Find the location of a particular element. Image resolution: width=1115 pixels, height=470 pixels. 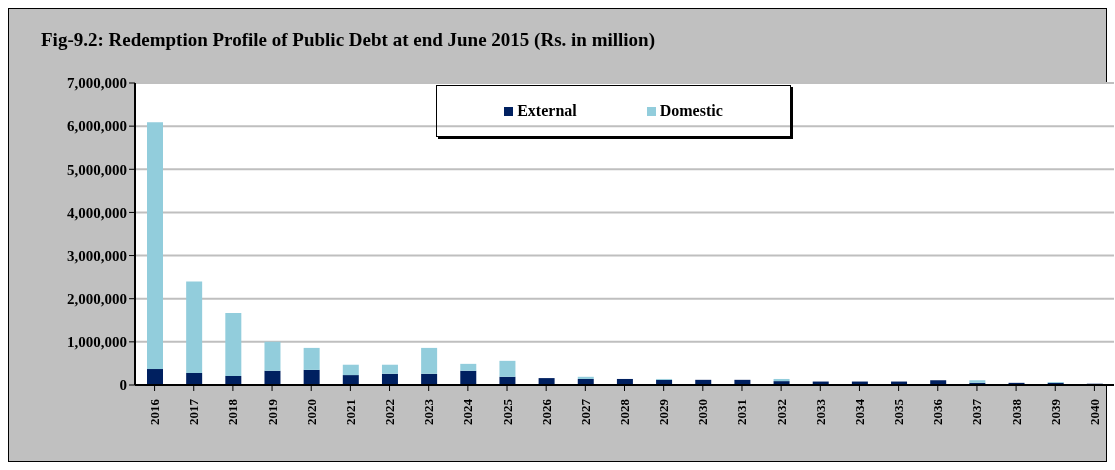

x-tick-label: 2025 is located at coordinates (507, 411).